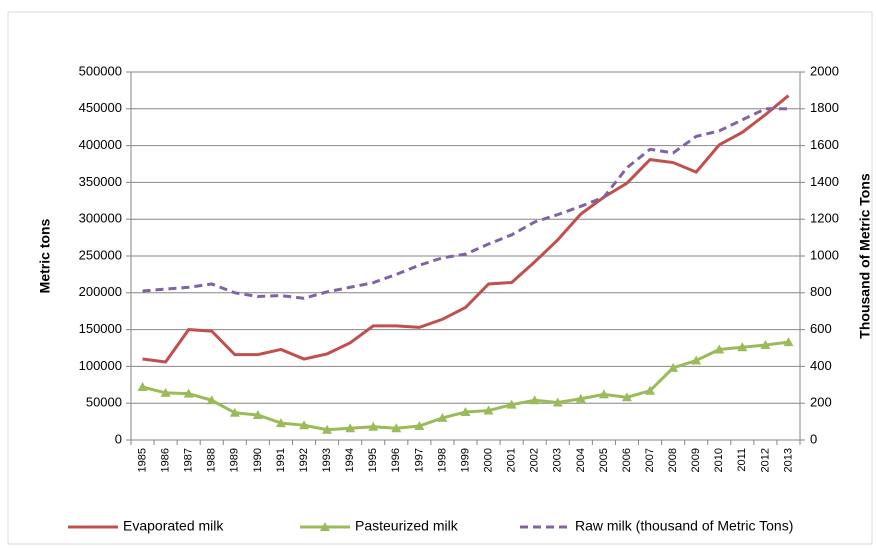 The image size is (876, 548). What do you see at coordinates (821, 365) in the screenshot?
I see `y2-tick-label: 400` at bounding box center [821, 365].